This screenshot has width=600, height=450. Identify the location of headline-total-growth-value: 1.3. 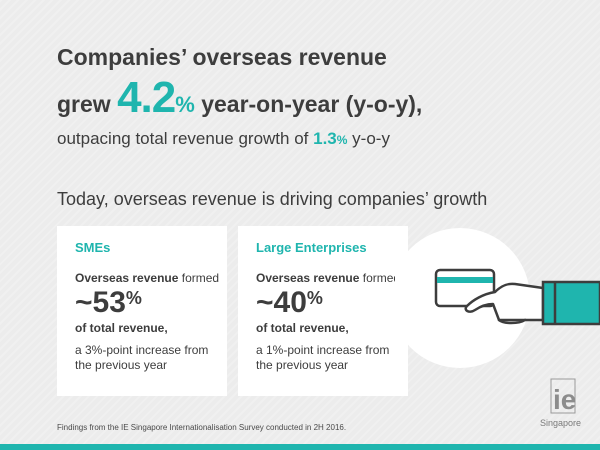
(325, 138).